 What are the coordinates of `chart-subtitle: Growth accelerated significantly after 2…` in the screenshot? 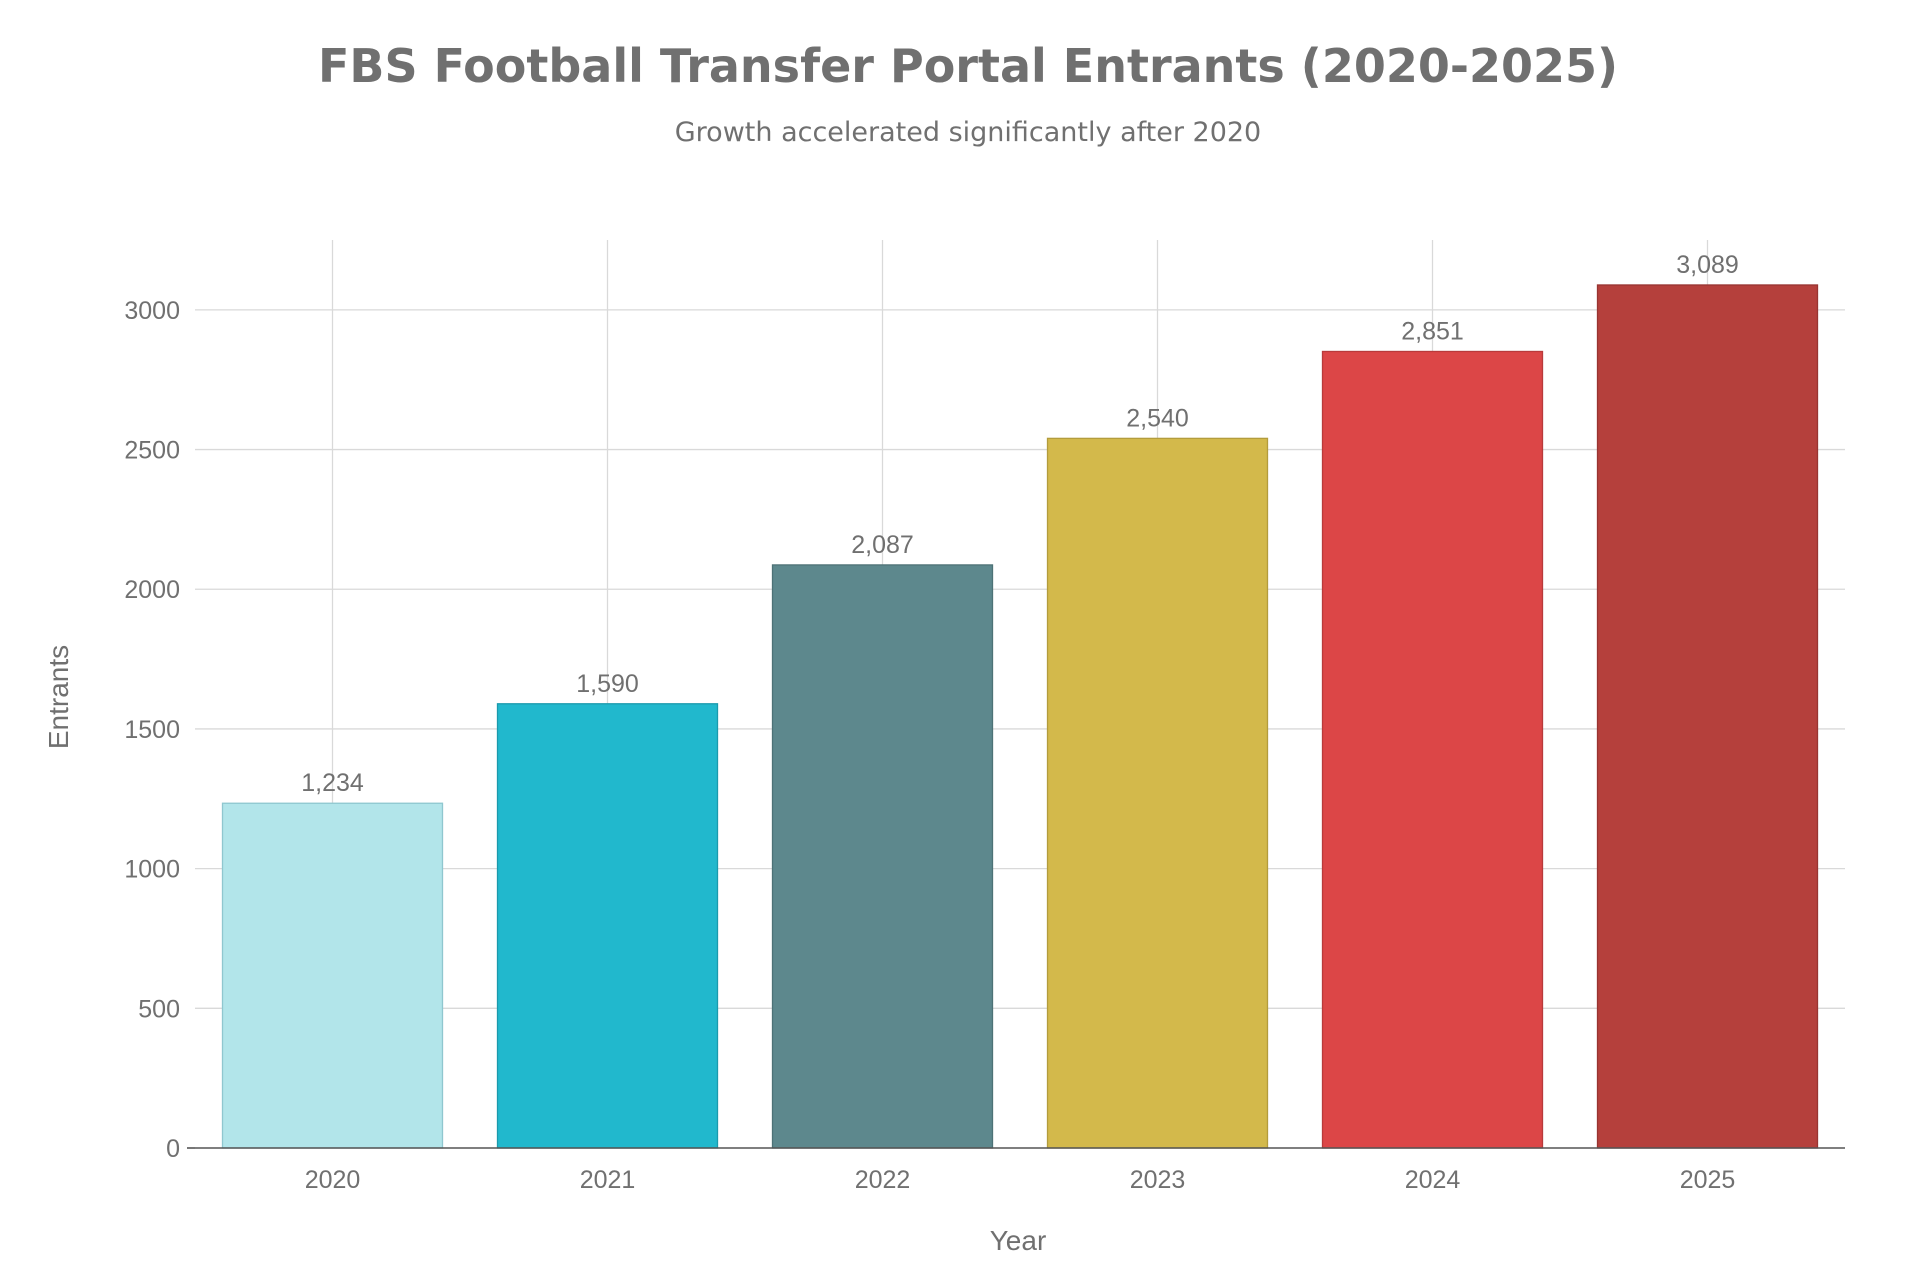 It's located at (968, 132).